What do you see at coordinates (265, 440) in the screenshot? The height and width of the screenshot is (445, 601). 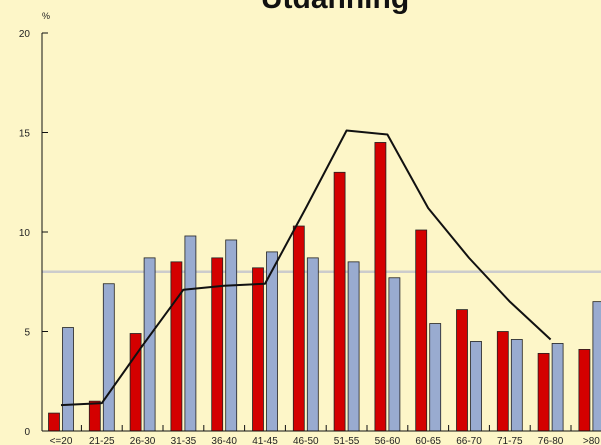 I see `x-tick-label-5: 41-45` at bounding box center [265, 440].